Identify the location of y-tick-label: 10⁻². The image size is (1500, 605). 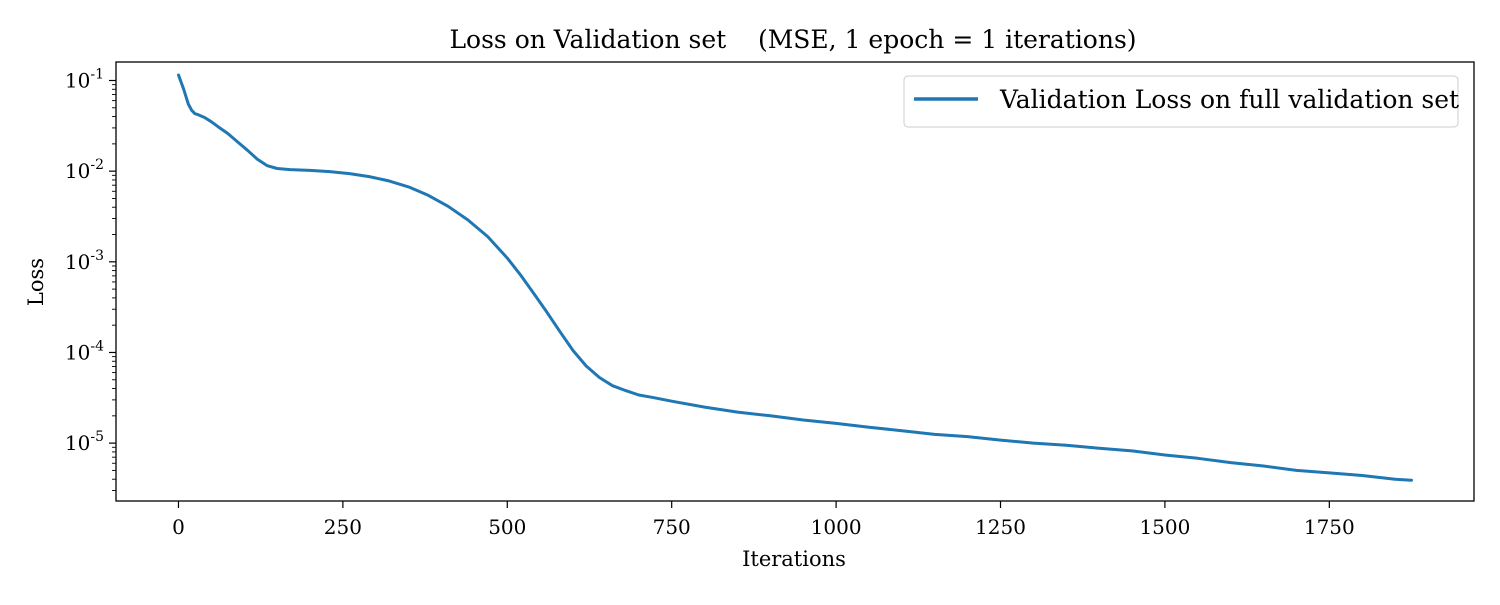
(84, 170).